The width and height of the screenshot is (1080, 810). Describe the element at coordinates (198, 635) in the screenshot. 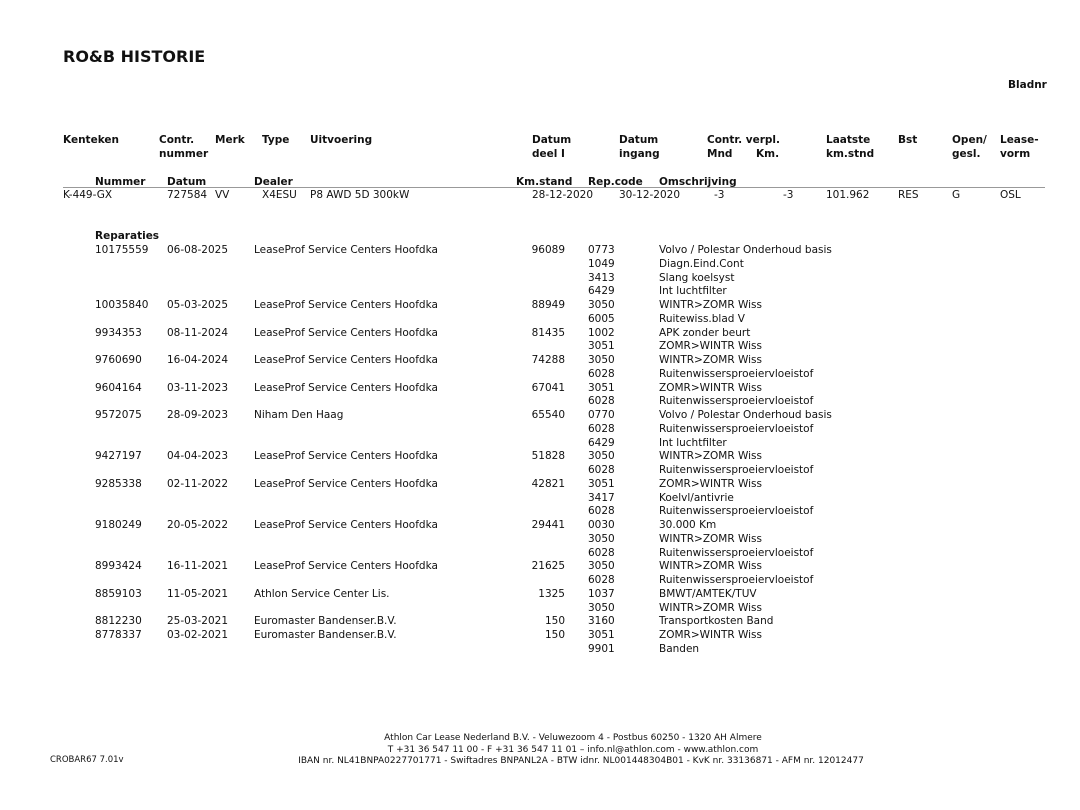

I see `repair-datum: 03-02-2021` at that location.